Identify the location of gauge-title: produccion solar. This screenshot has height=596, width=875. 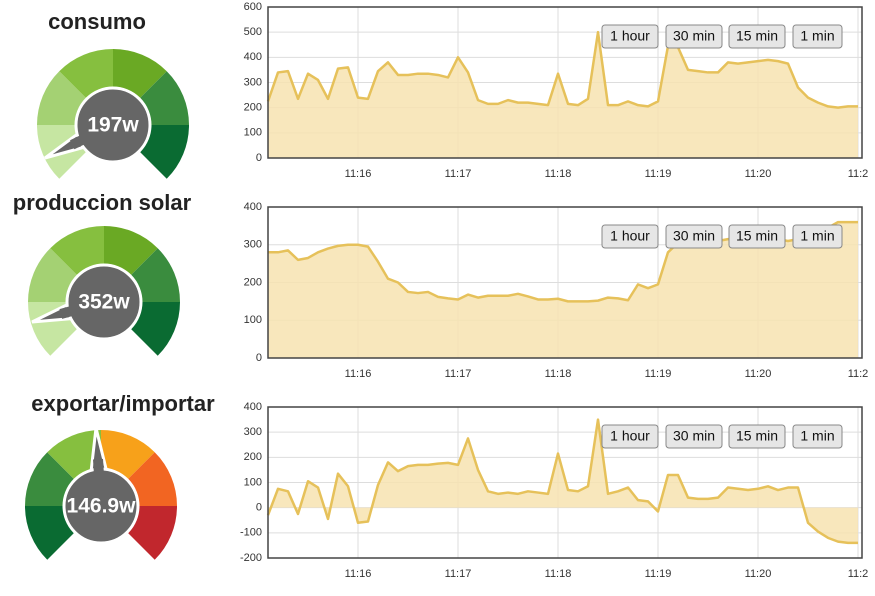
(102, 202).